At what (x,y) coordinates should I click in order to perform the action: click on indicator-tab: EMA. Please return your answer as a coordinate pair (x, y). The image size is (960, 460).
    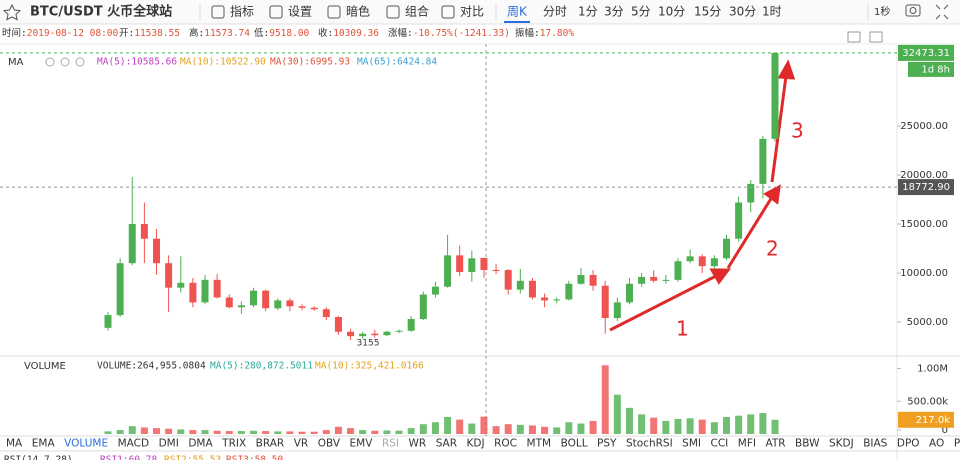
    Looking at the image, I should click on (44, 444).